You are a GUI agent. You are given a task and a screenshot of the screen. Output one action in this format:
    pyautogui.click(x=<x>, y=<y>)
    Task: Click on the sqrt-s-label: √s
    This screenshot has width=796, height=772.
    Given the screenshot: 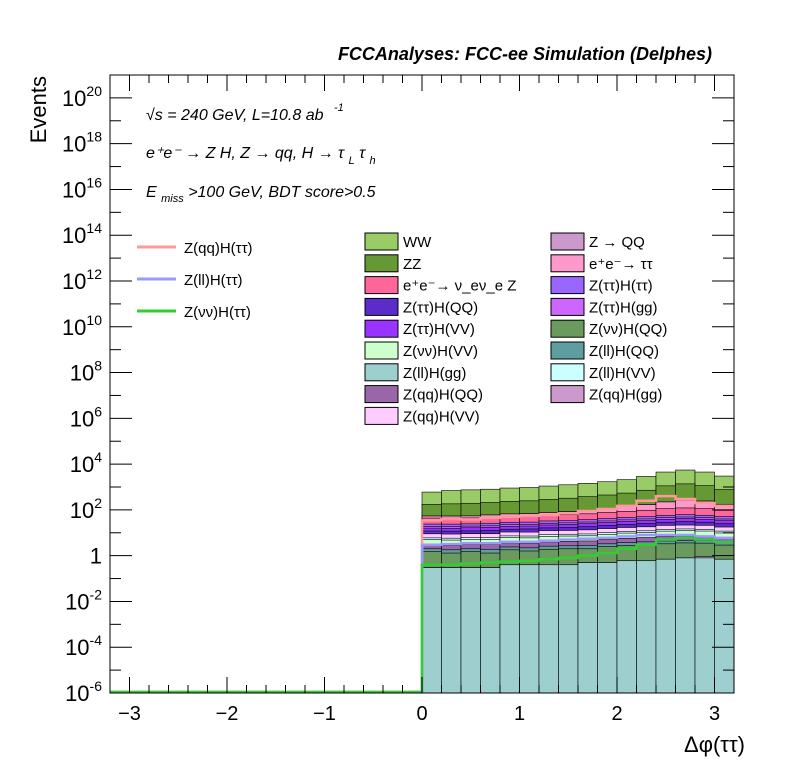 What is the action you would take?
    pyautogui.click(x=154, y=115)
    